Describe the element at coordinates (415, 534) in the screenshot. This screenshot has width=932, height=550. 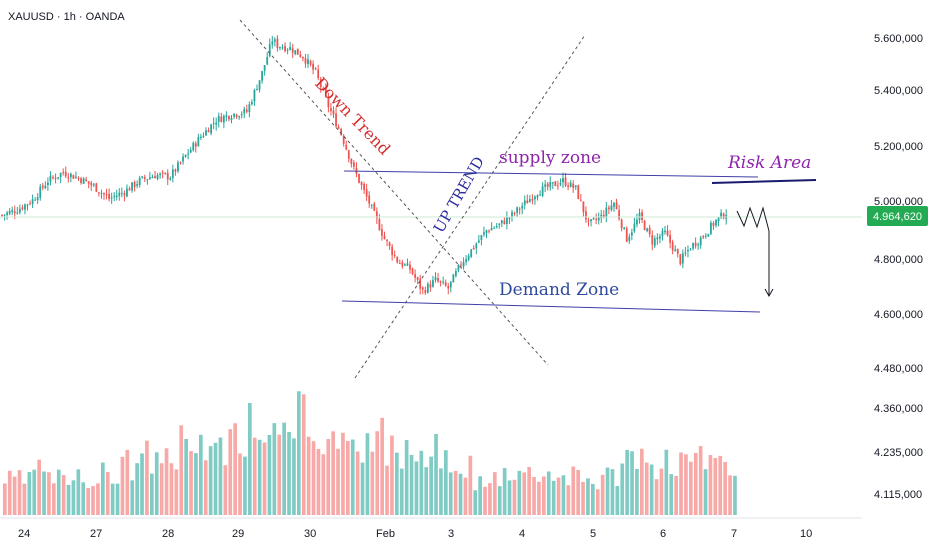
I see `time-axis: 24 27 28 29 30 Feb 3 4 5 6 7 10` at that location.